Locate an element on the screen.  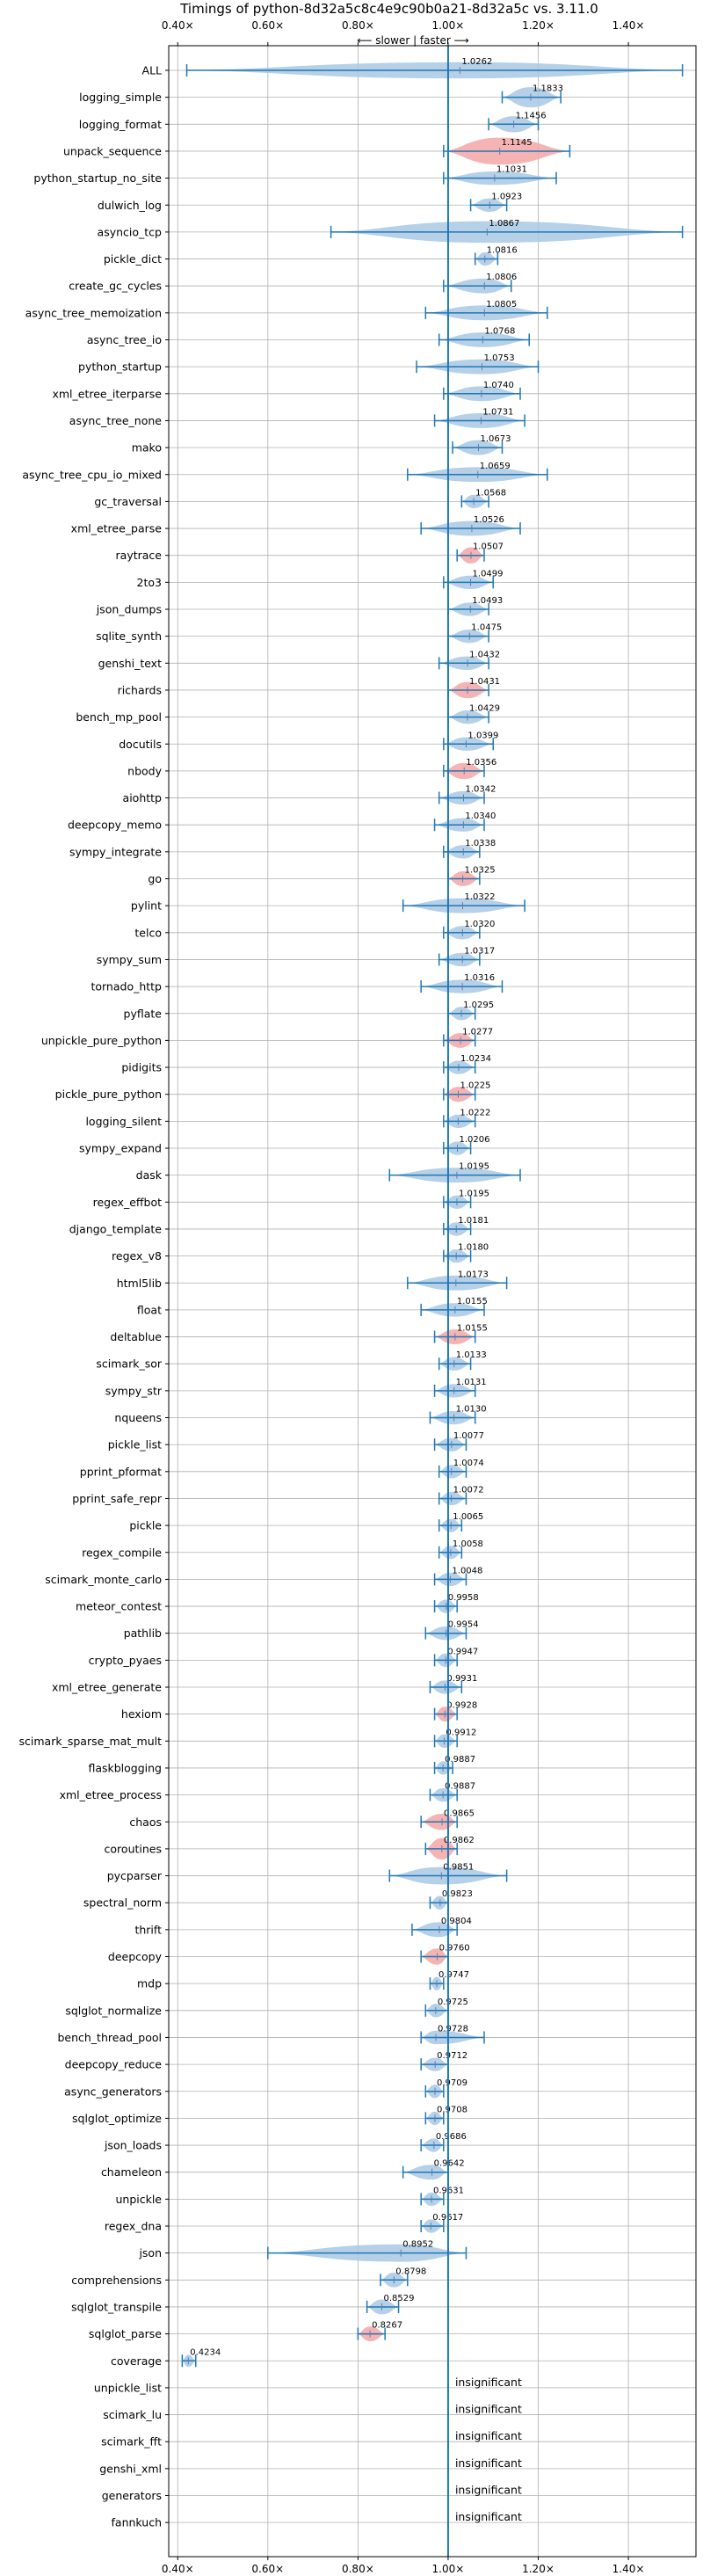
y-axis-label: sqlglot_optimize is located at coordinates (117, 2118).